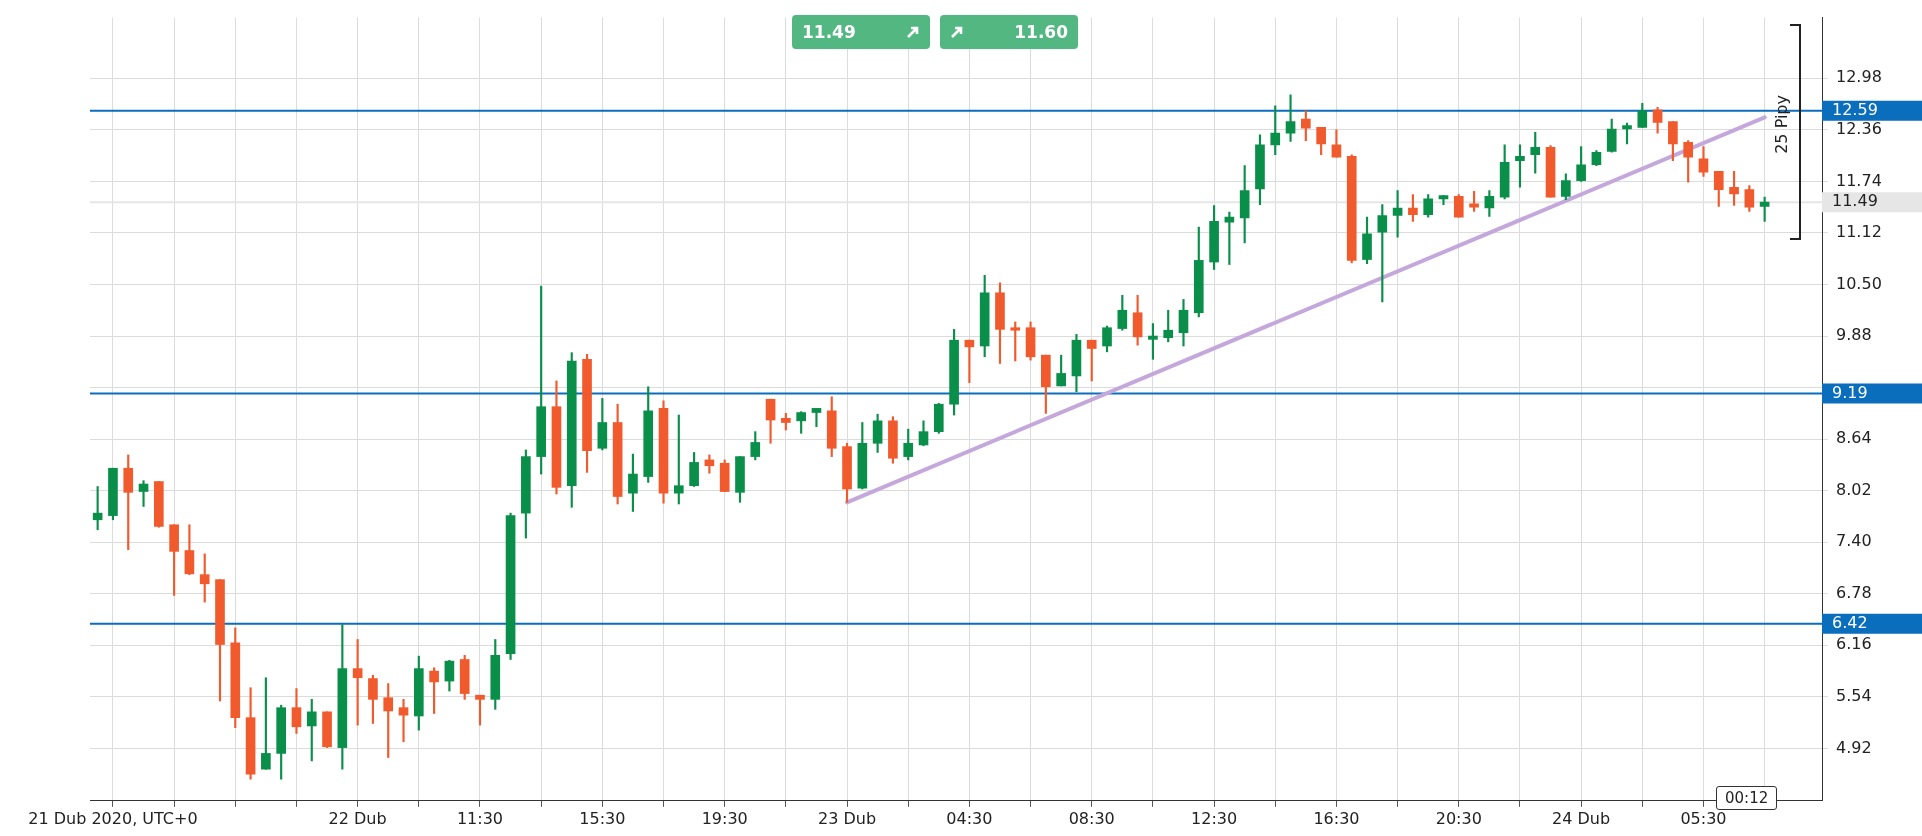  Describe the element at coordinates (1854, 438) in the screenshot. I see `y-tick-label: 8.64` at that location.